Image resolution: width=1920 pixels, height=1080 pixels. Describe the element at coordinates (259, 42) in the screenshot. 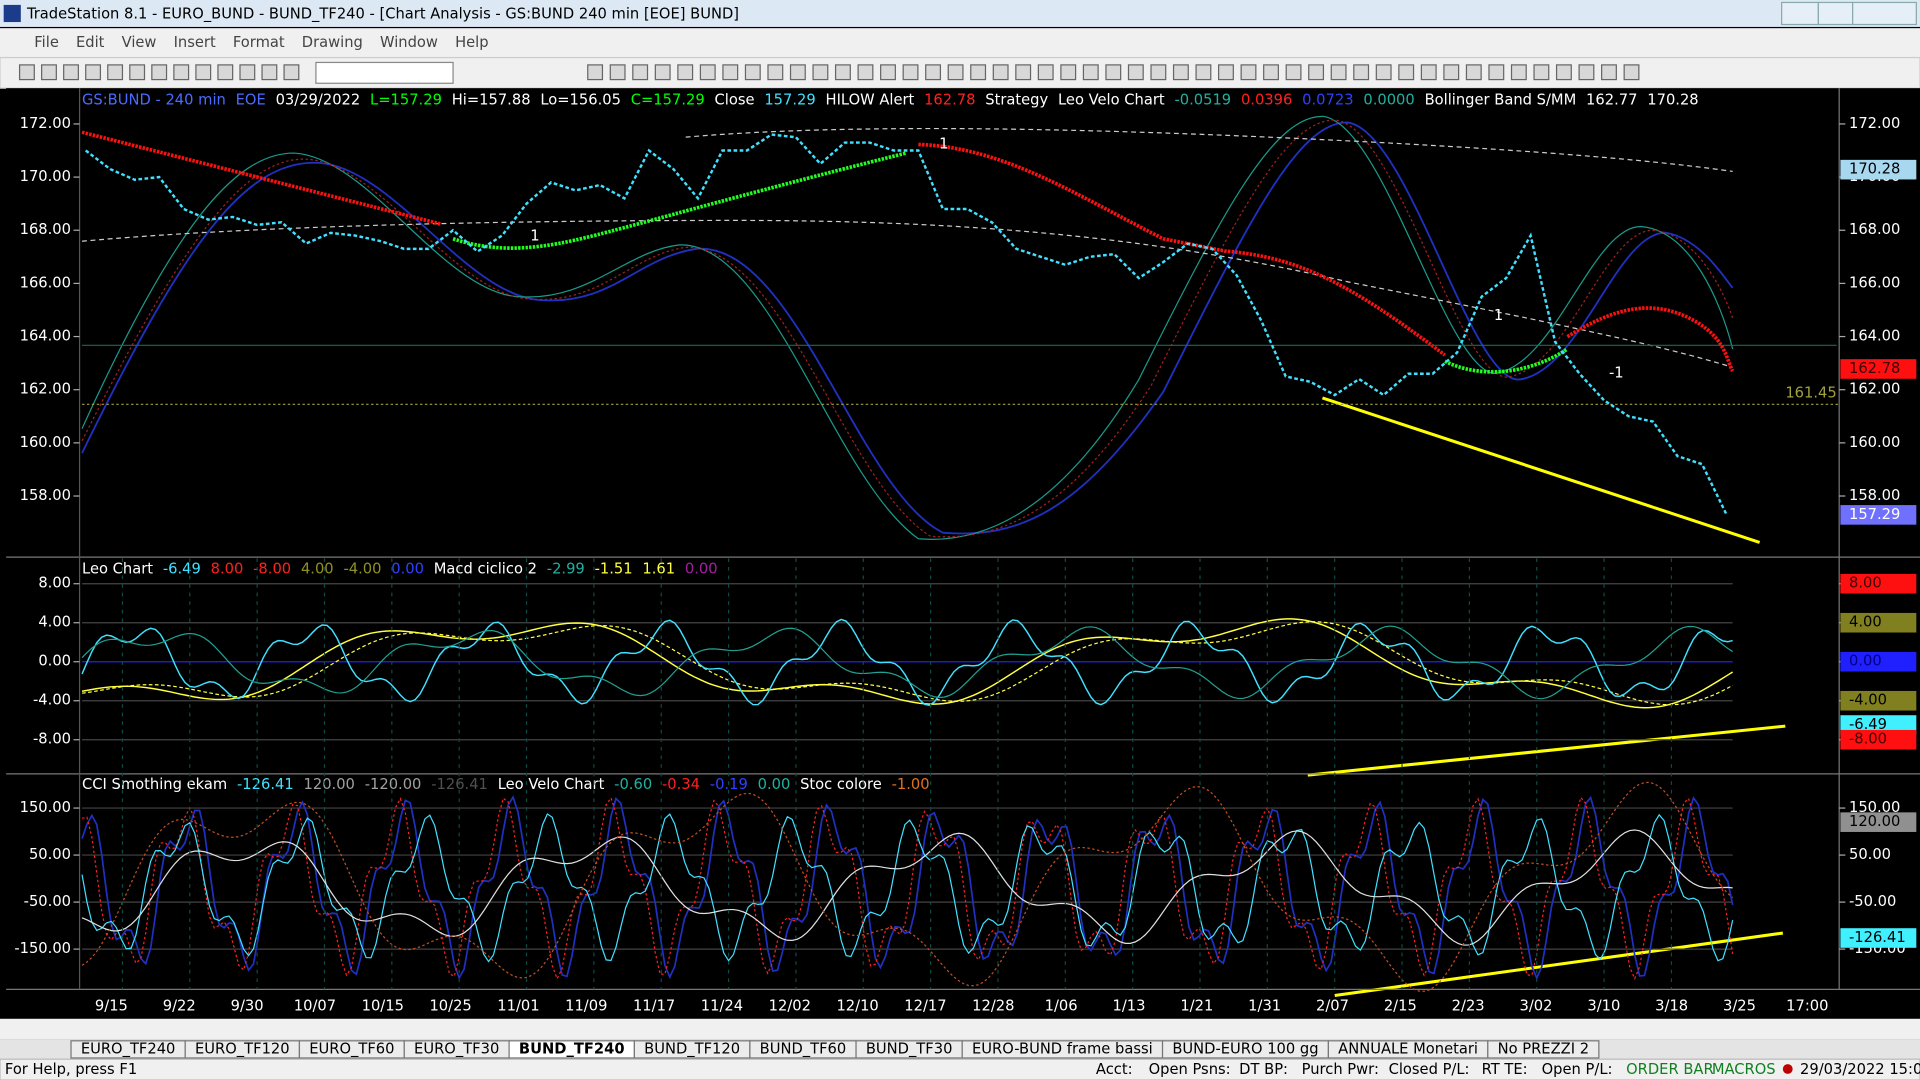

I see `menu-item: Format` at that location.